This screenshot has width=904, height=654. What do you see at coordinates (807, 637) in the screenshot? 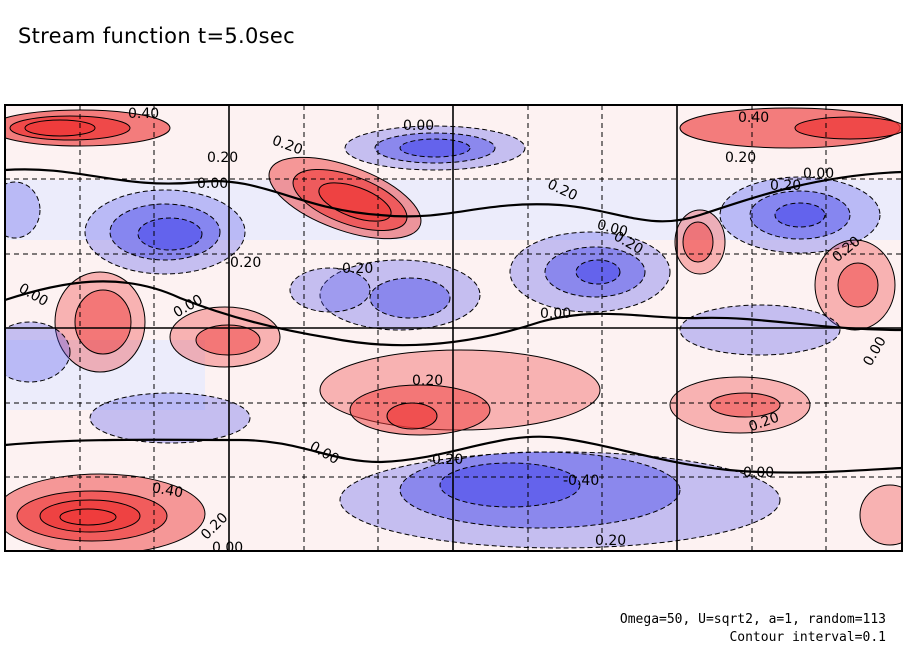
I see `contour-interval-note: Contour interval=0.1` at bounding box center [807, 637].